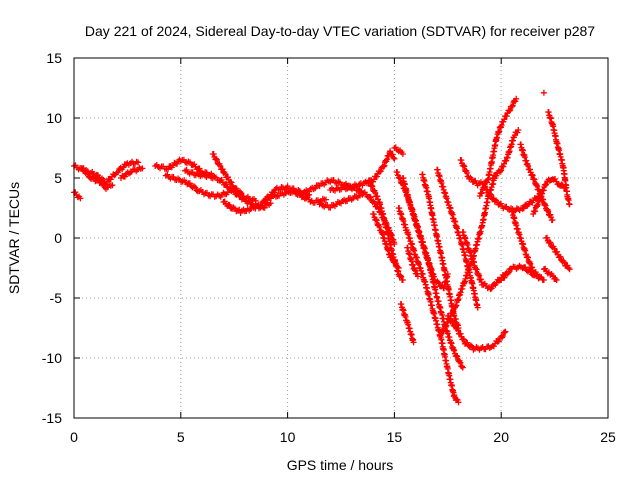  Describe the element at coordinates (56, 298) in the screenshot. I see `y-tick-label: -5` at that location.